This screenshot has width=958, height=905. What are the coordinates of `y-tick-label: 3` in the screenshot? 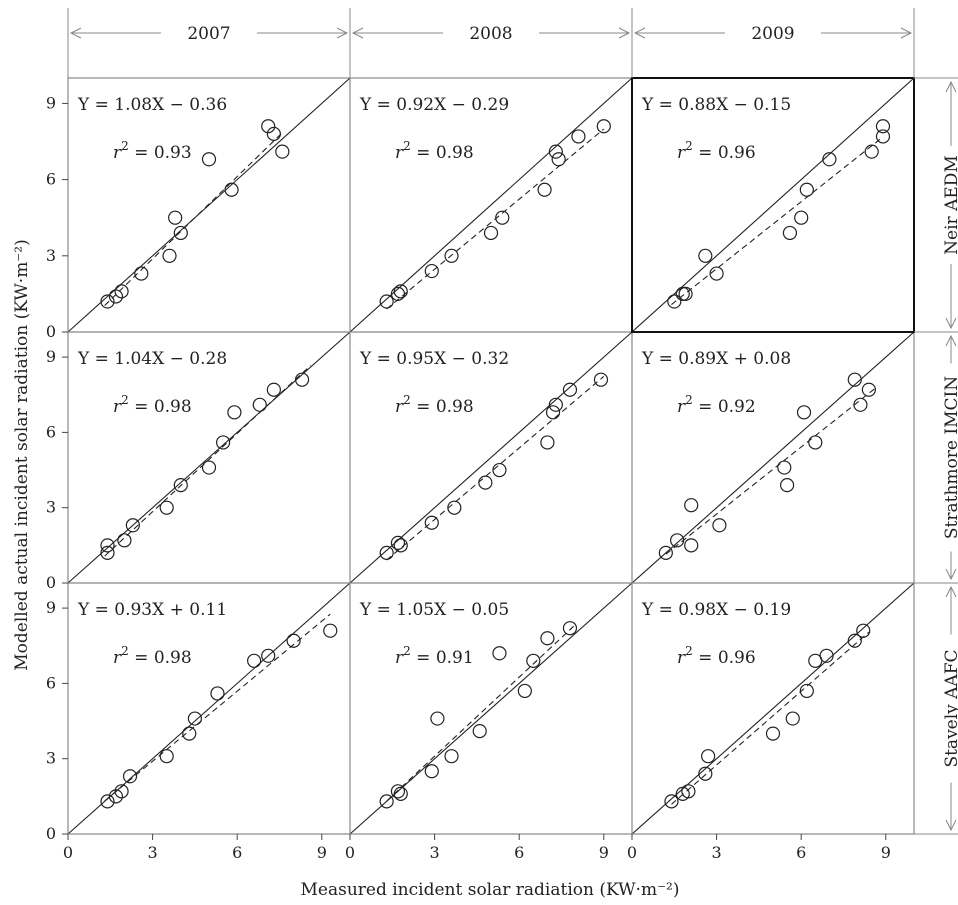 It's located at (51, 758).